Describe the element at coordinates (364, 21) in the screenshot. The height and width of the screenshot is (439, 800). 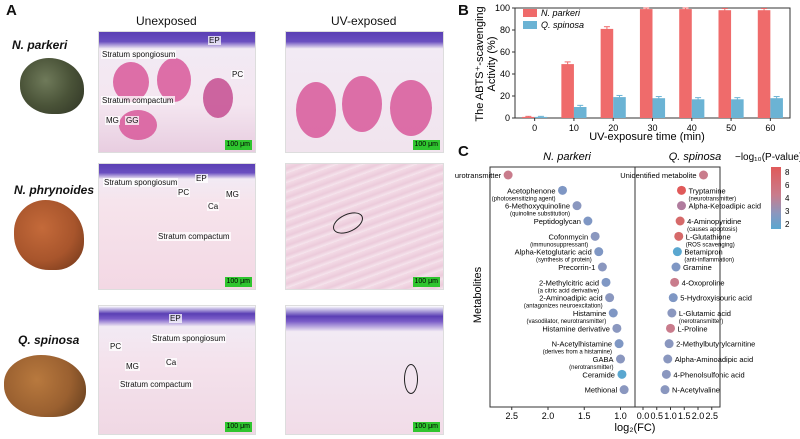
I see `column-header-uv-exposed: UV-exposed` at that location.